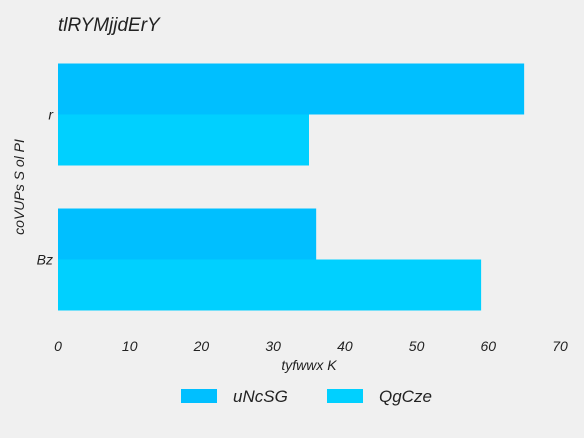 This screenshot has width=584, height=438. What do you see at coordinates (260, 396) in the screenshot?
I see `legend-label: uNcSG` at bounding box center [260, 396].